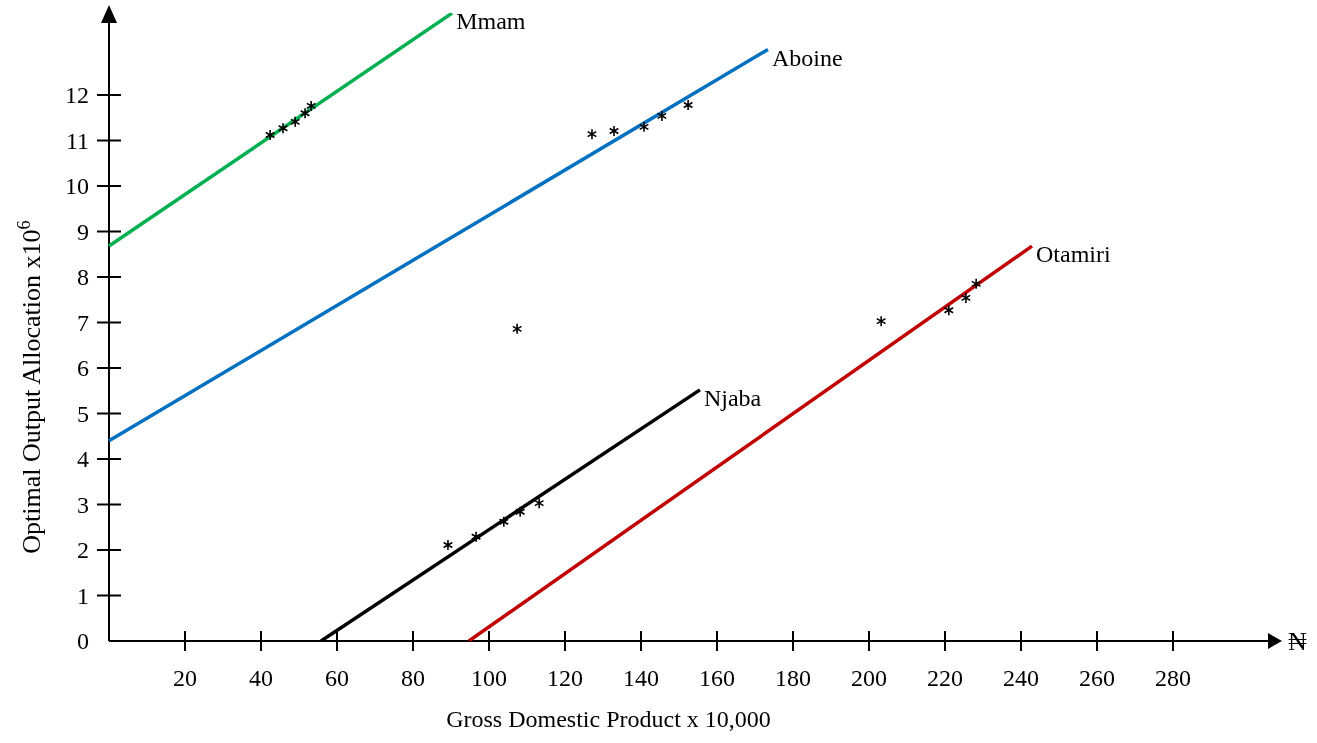  I want to click on series-label: Aboine, so click(807, 57).